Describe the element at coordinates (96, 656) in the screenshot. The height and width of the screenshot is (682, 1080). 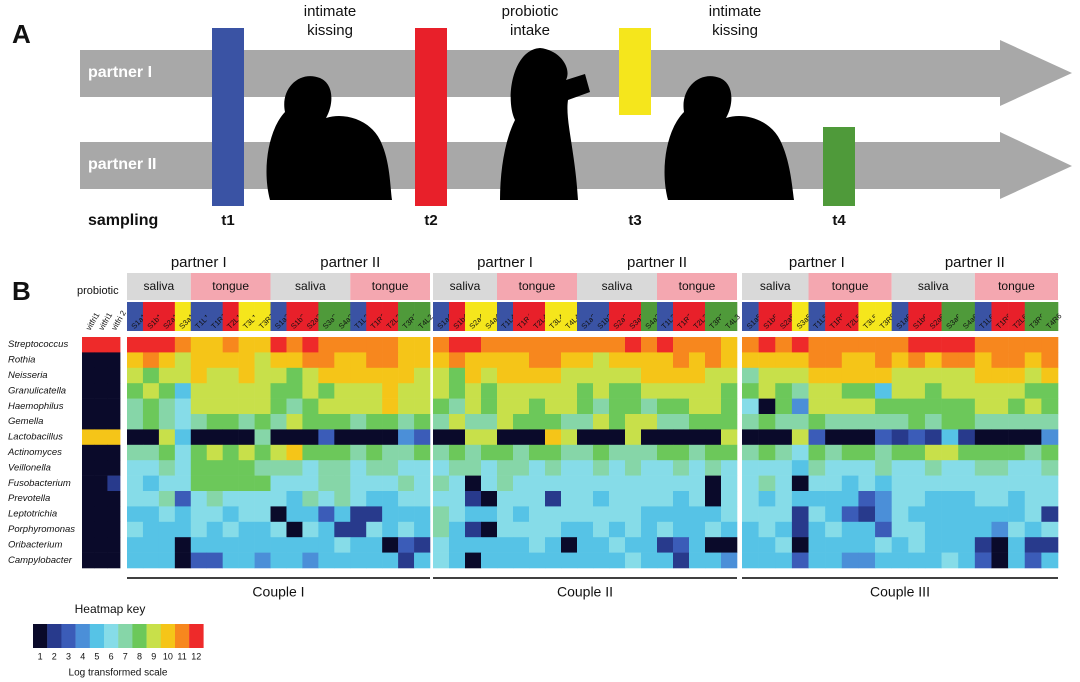
I see `key-tick-label: 5` at that location.